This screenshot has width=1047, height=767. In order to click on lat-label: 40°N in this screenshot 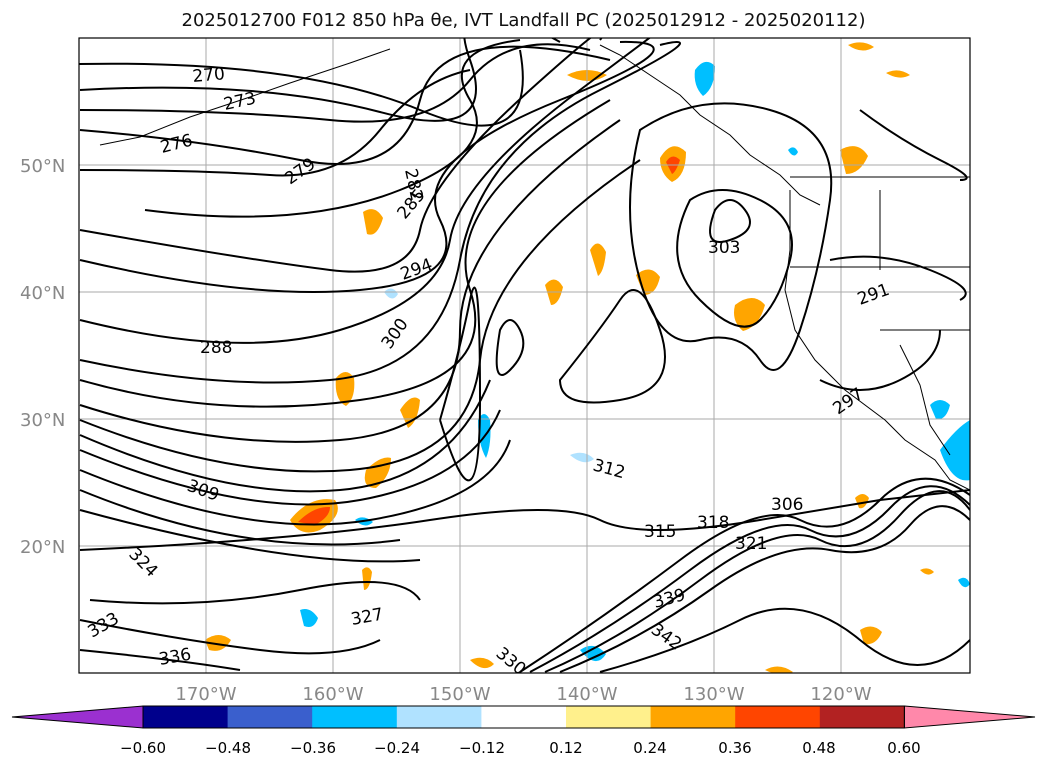, I will do `click(42, 293)`.